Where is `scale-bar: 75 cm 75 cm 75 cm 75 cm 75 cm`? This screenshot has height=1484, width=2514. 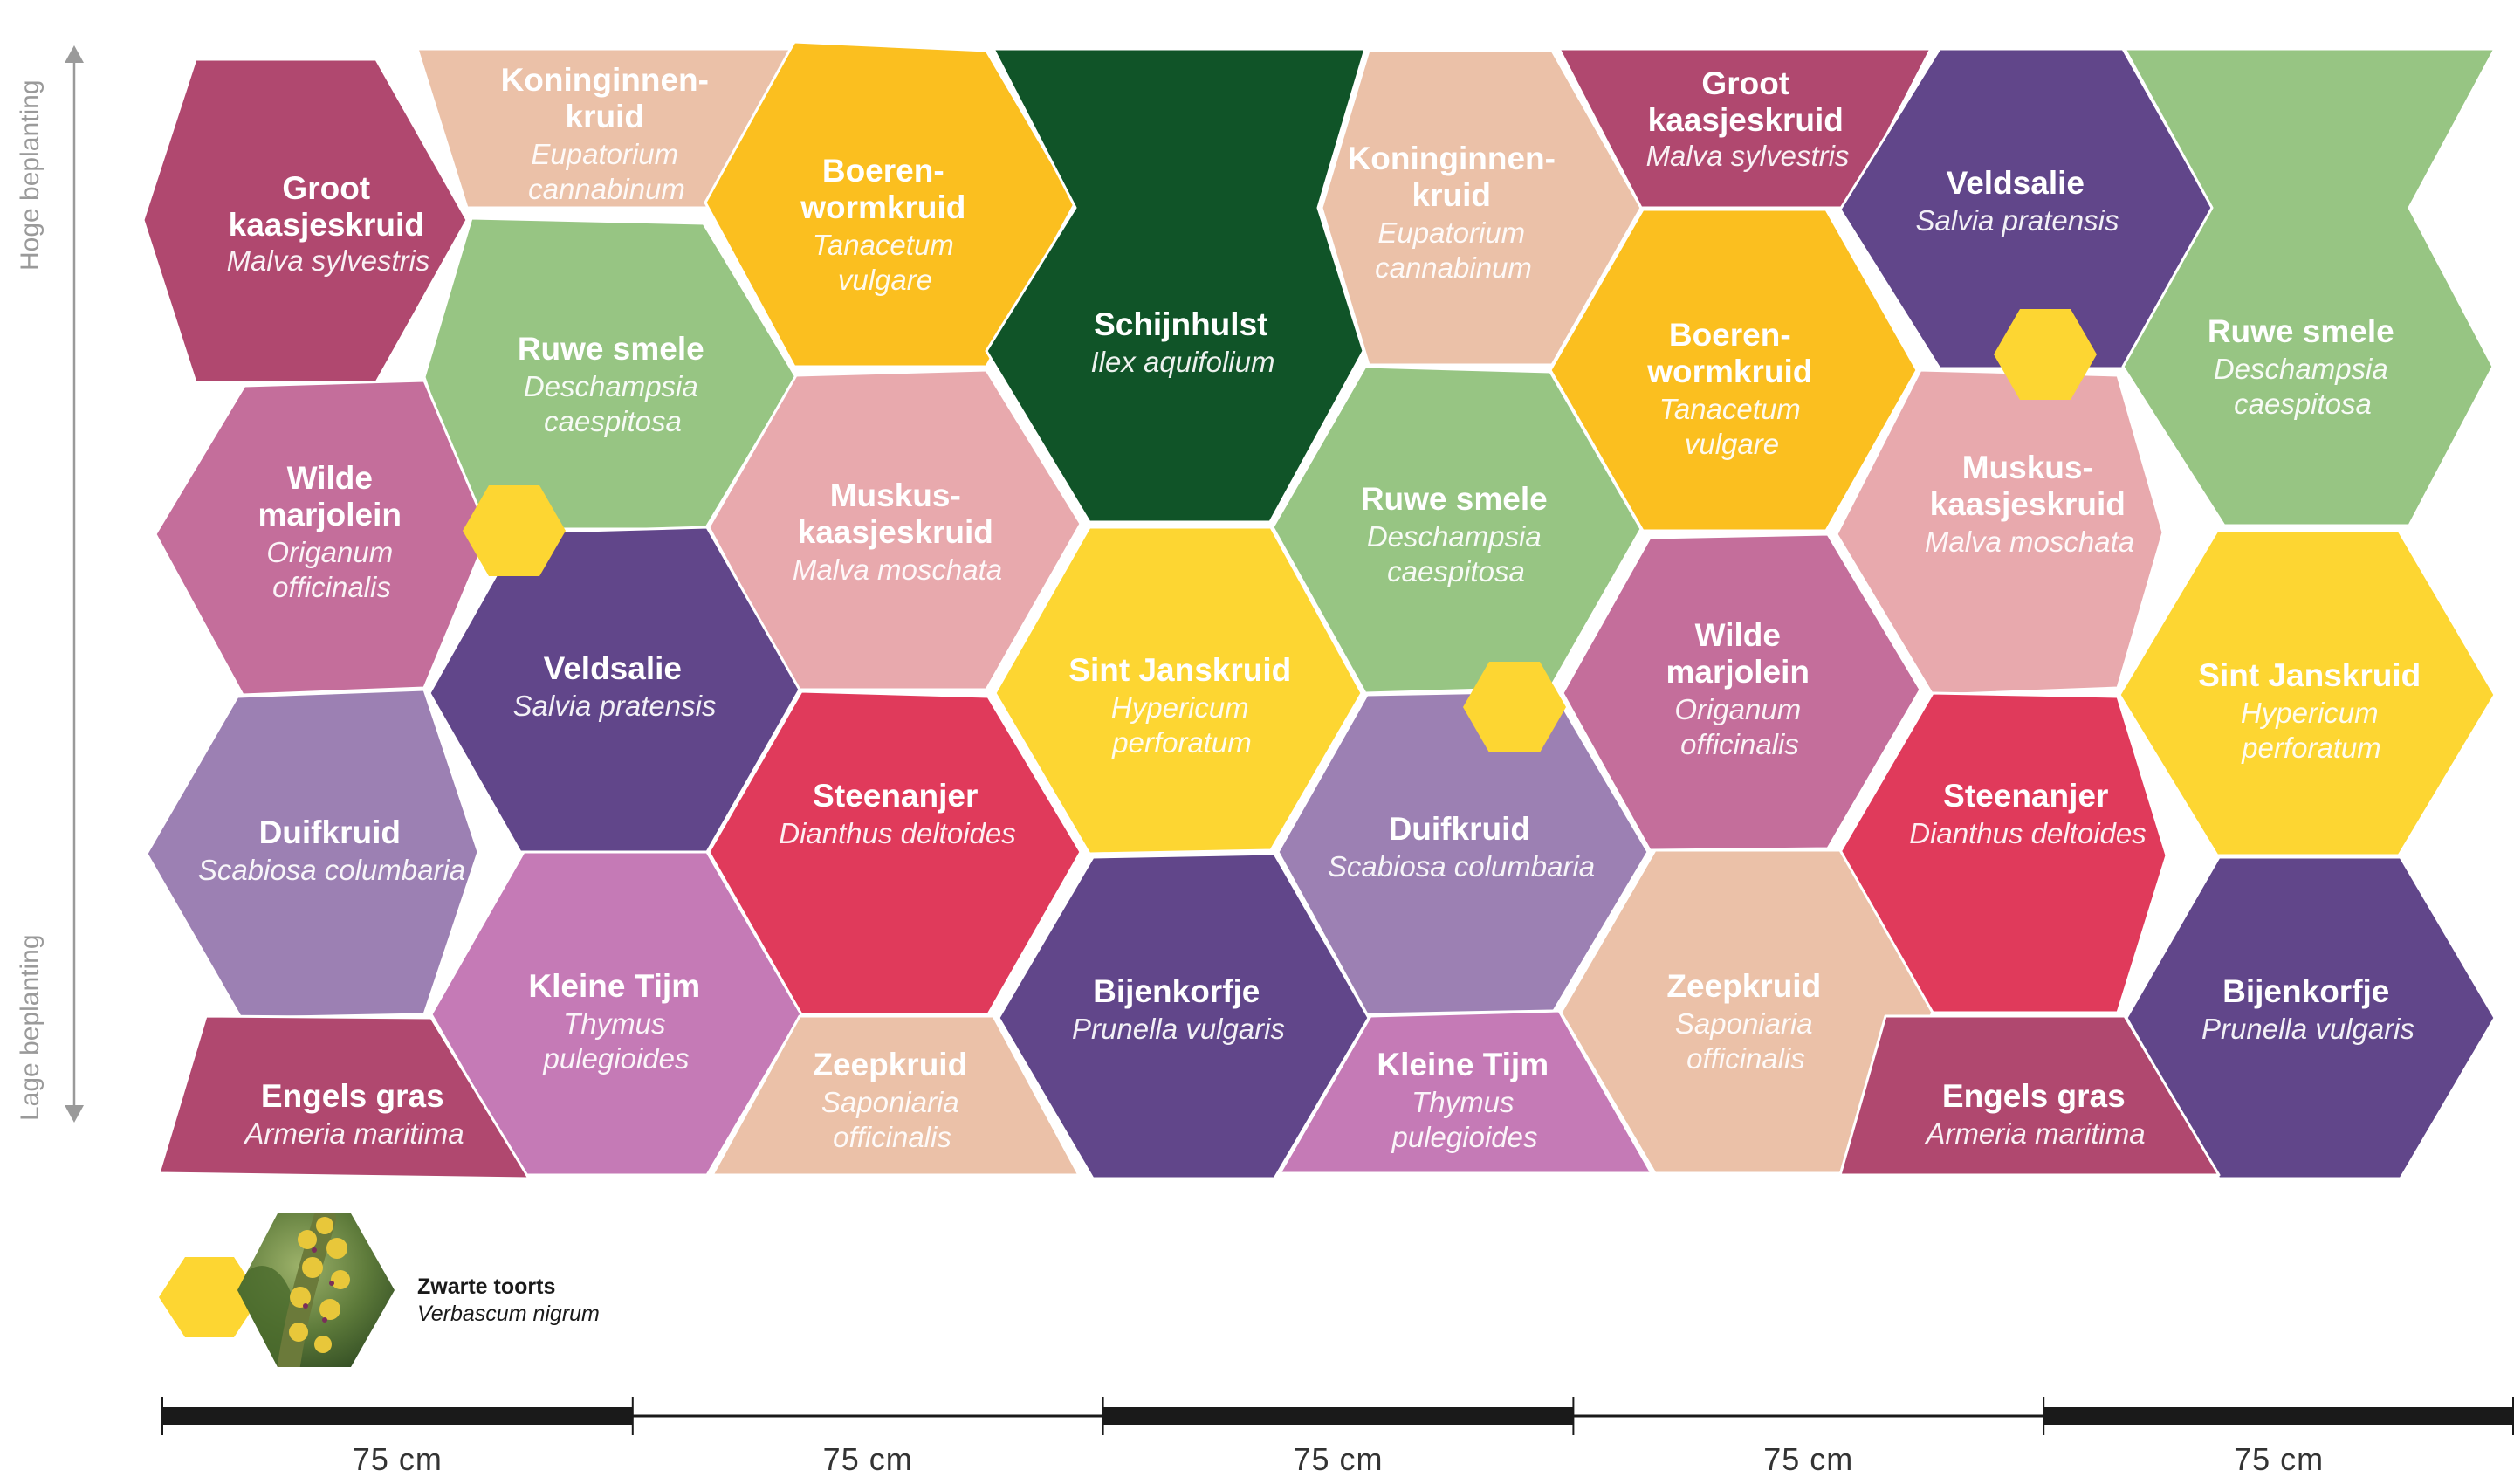
scale-bar: 75 cm 75 cm 75 cm 75 cm 75 cm is located at coordinates (1338, 1437).